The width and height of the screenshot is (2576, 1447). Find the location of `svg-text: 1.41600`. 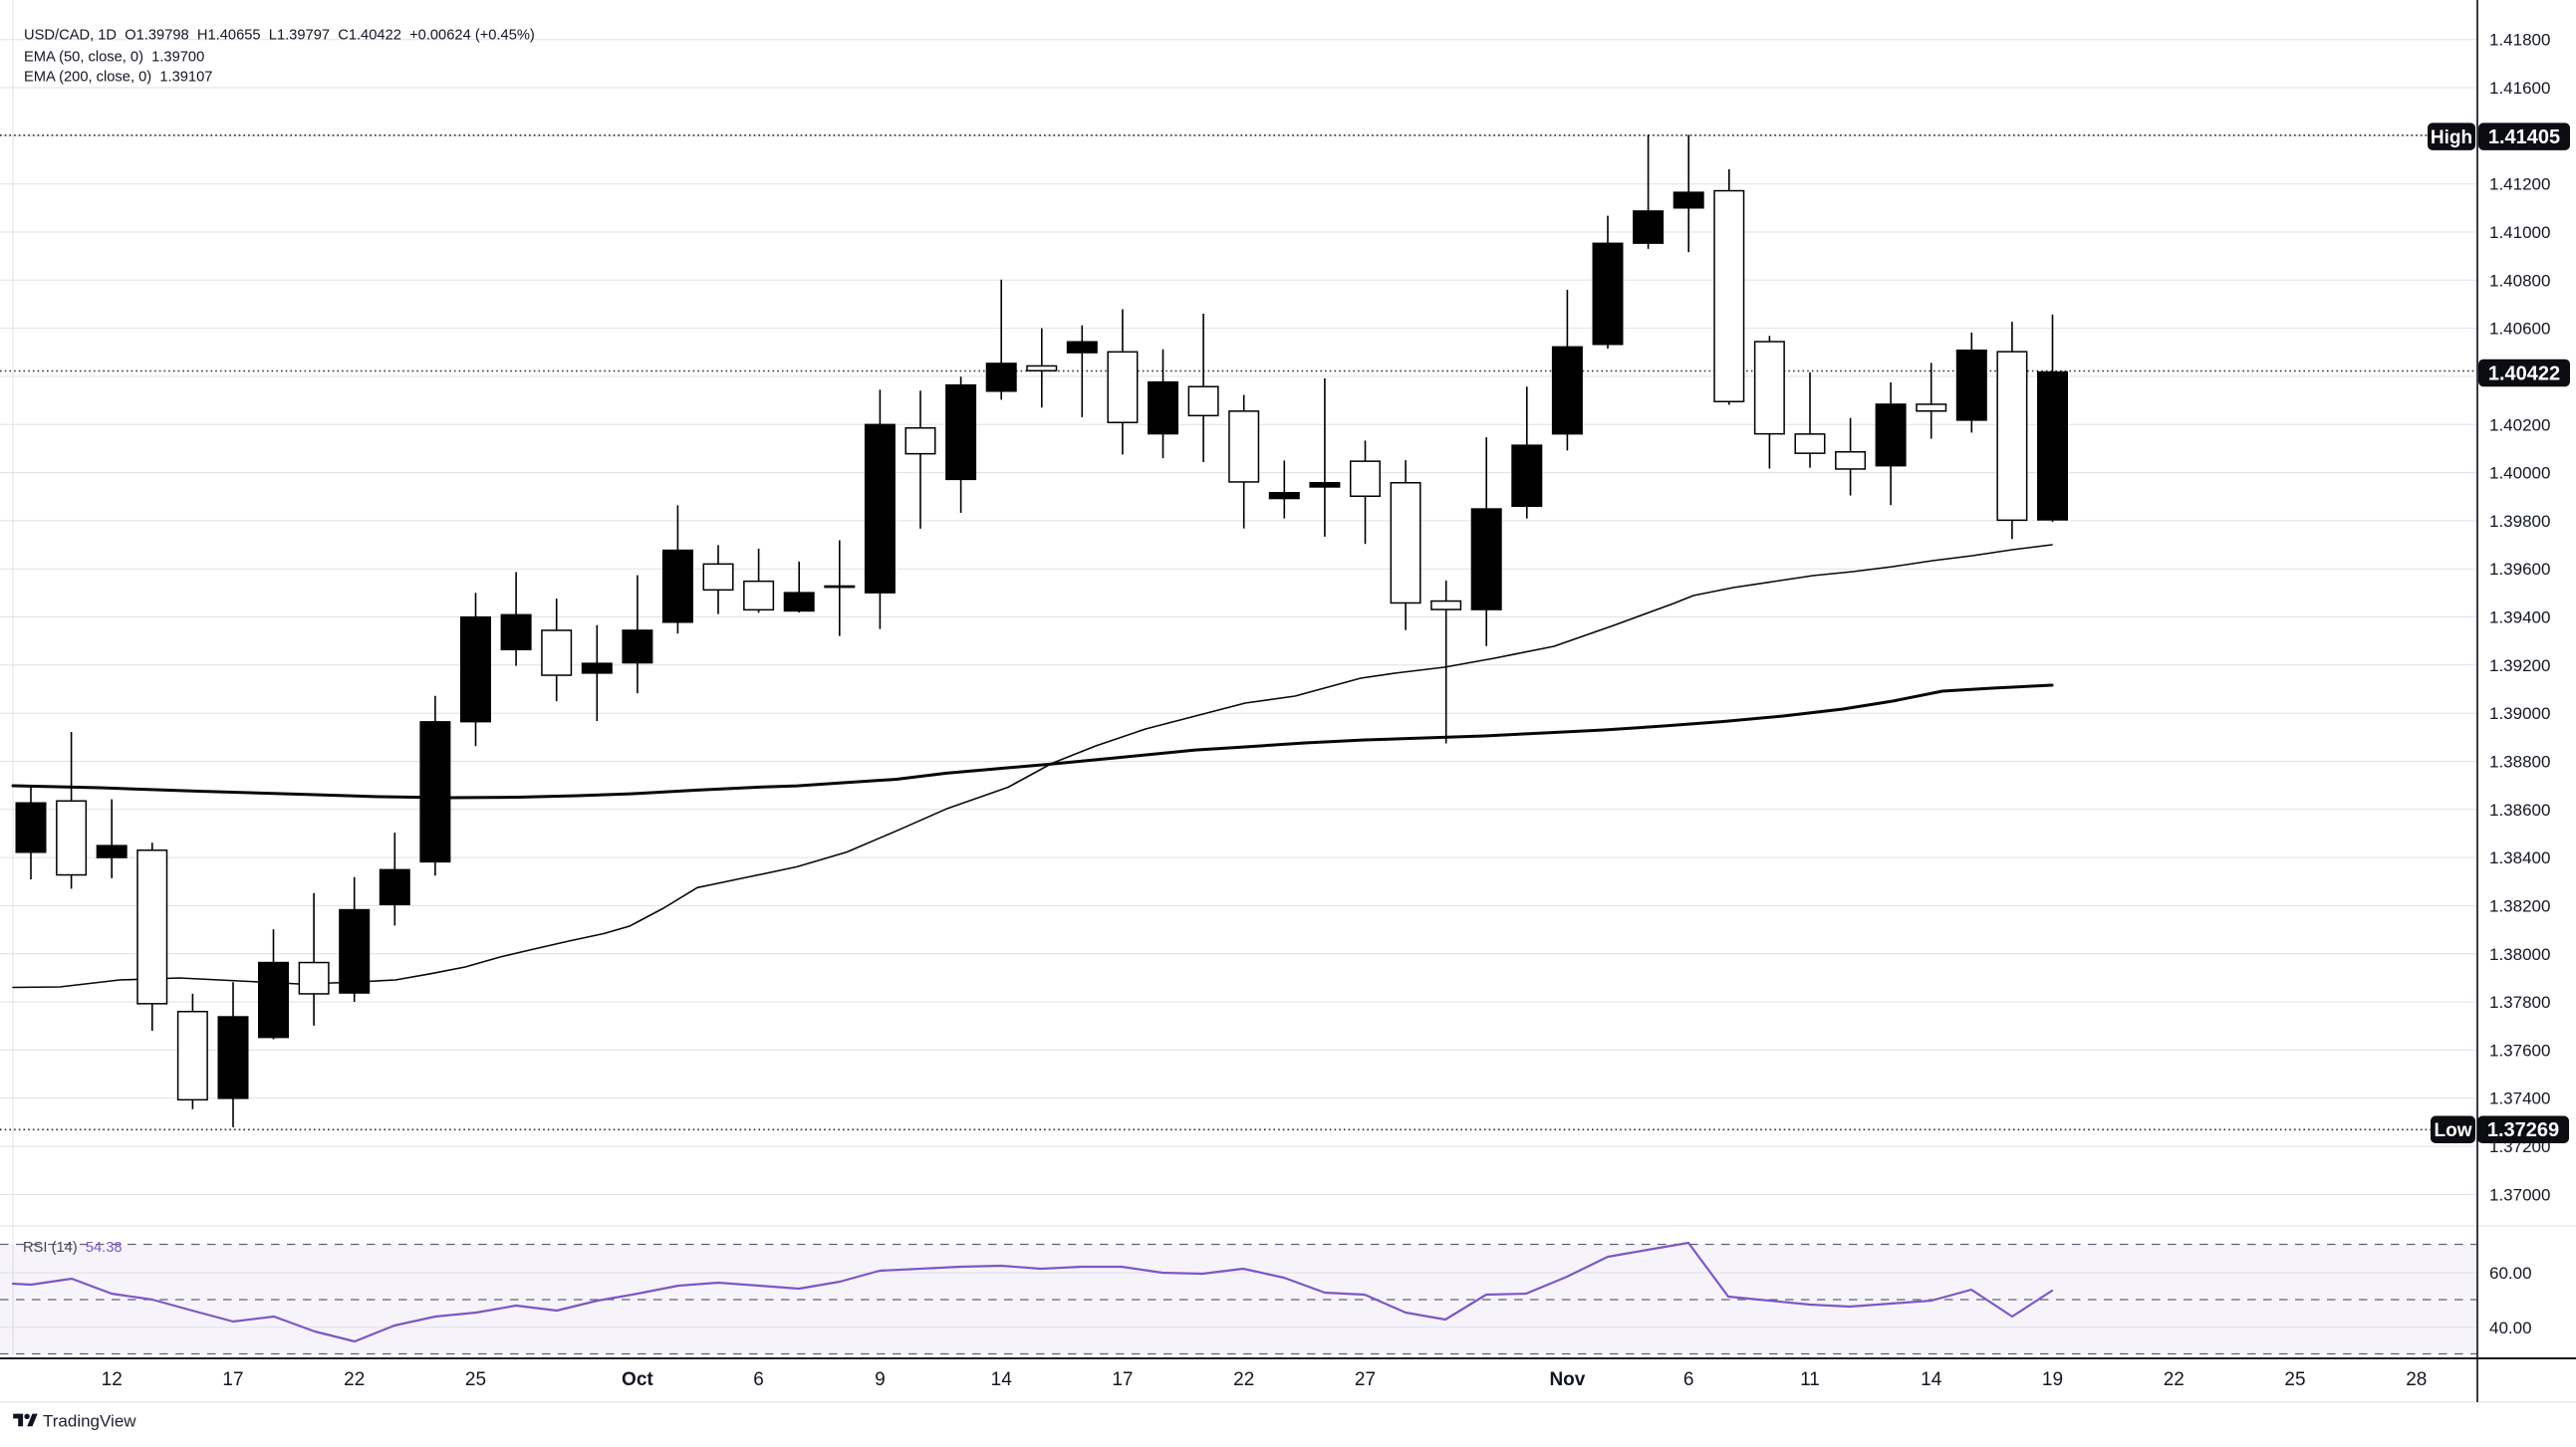

svg-text: 1.41600 is located at coordinates (2519, 88).